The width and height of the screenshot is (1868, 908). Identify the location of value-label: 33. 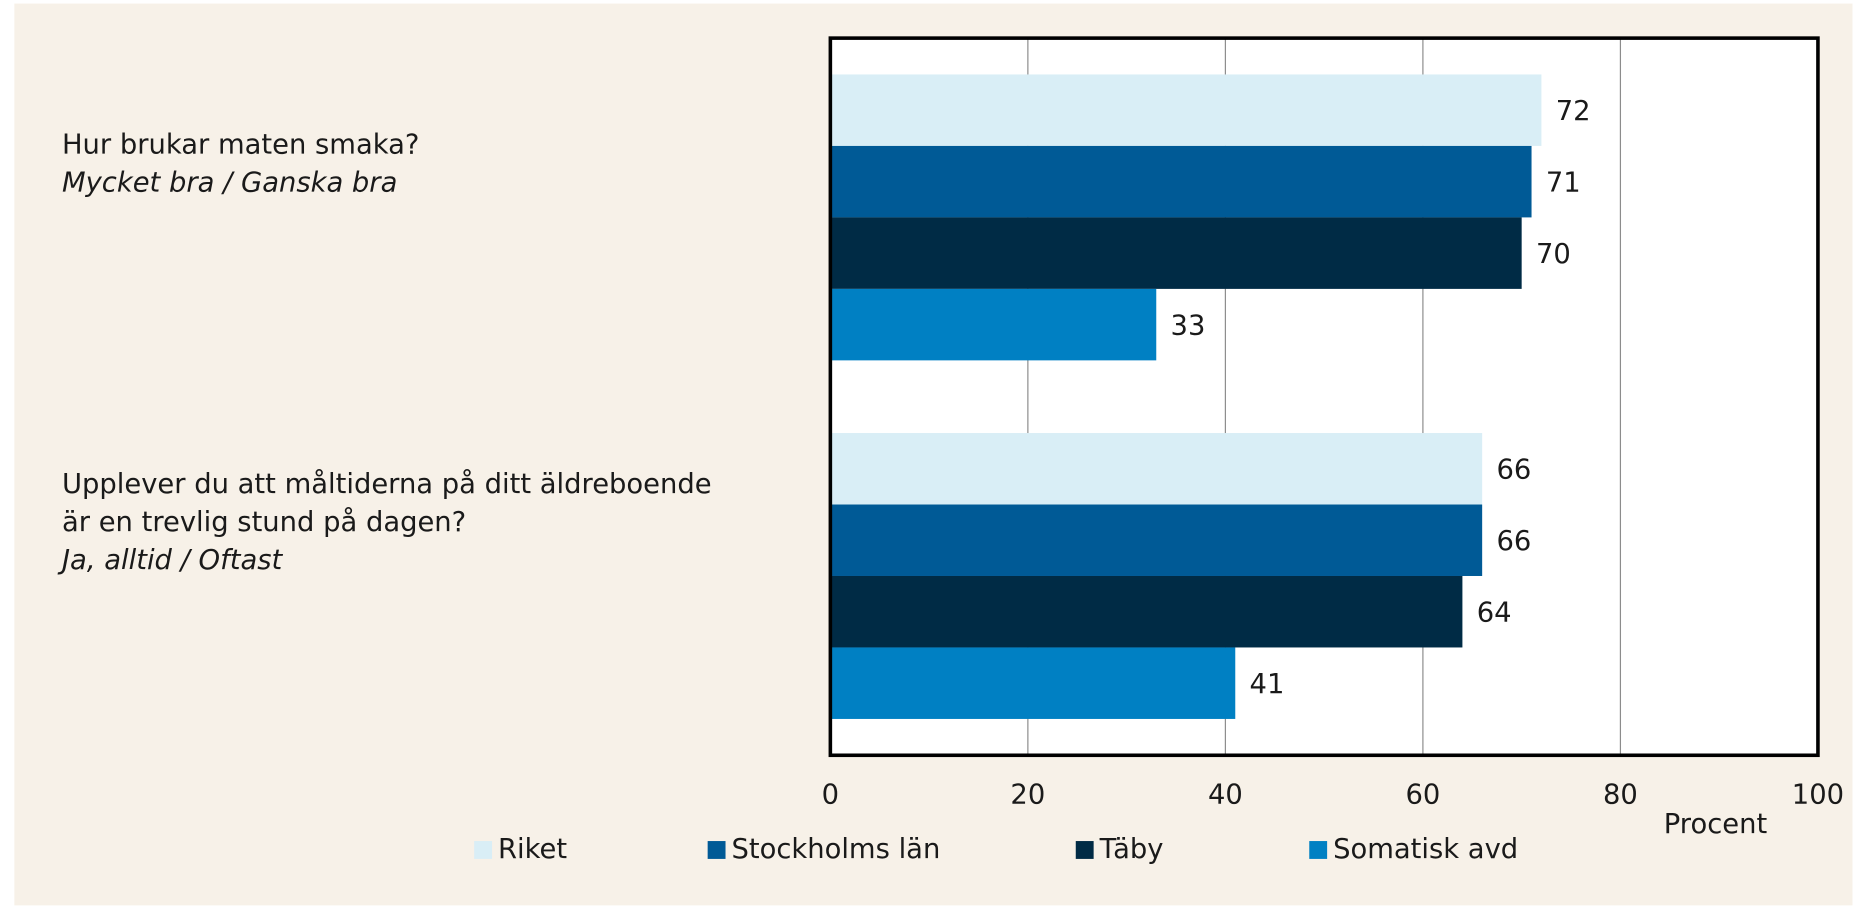
(1188, 326).